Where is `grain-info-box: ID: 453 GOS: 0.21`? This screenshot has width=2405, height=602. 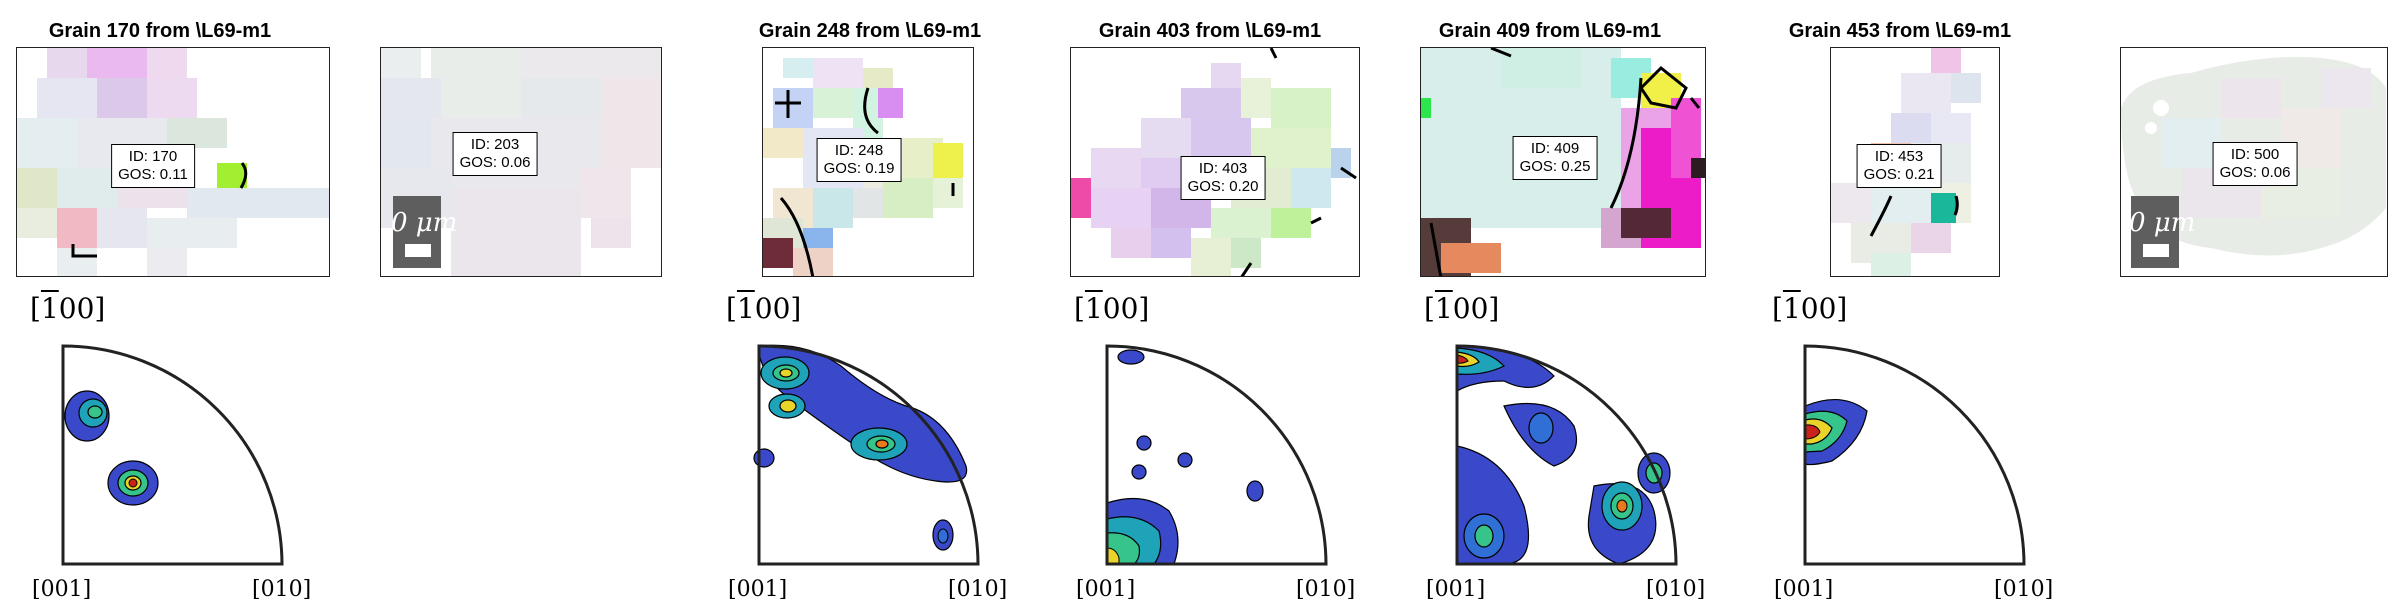 grain-info-box: ID: 453 GOS: 0.21 is located at coordinates (1899, 166).